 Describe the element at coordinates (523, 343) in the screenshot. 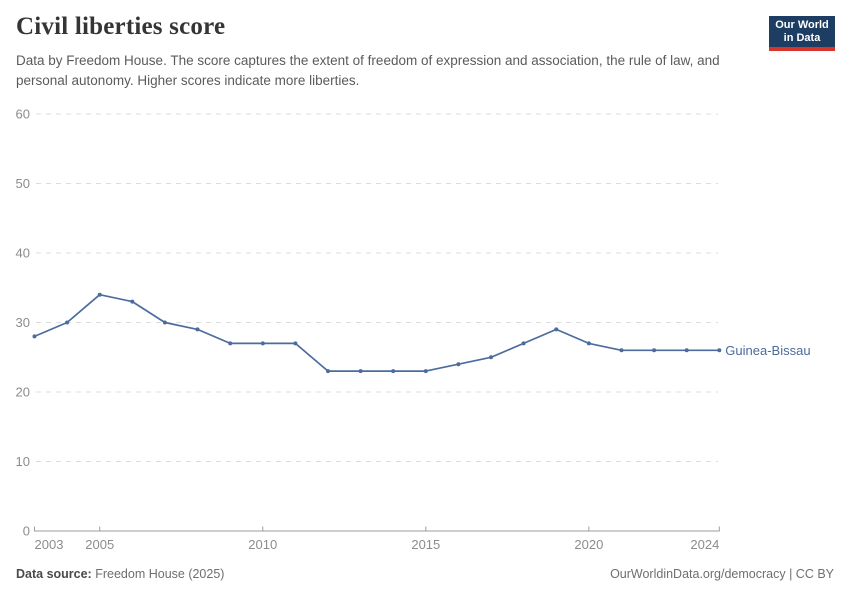

I see `data-point-2018` at that location.